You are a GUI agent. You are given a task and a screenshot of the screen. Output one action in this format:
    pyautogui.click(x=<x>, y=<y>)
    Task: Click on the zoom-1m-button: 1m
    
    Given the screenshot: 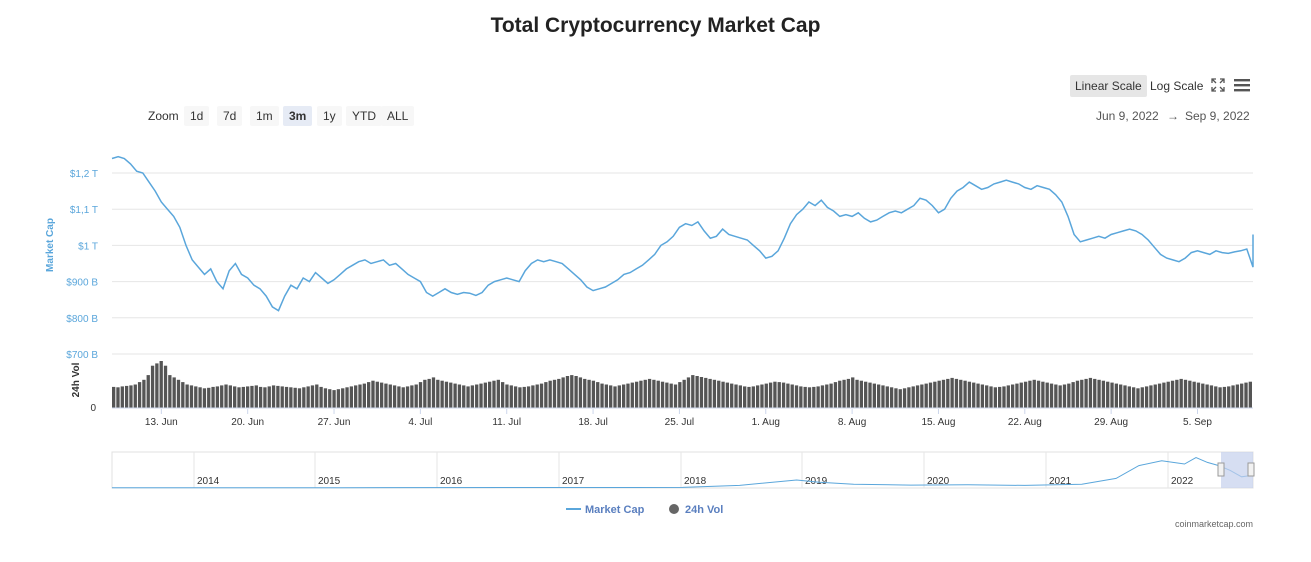 What is the action you would take?
    pyautogui.click(x=264, y=116)
    